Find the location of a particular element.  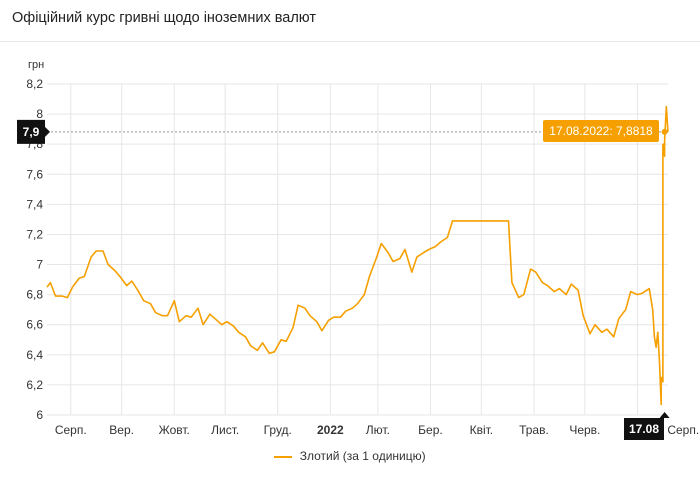

tooltip-text: 17.08.2022: 7,8818 is located at coordinates (601, 131).